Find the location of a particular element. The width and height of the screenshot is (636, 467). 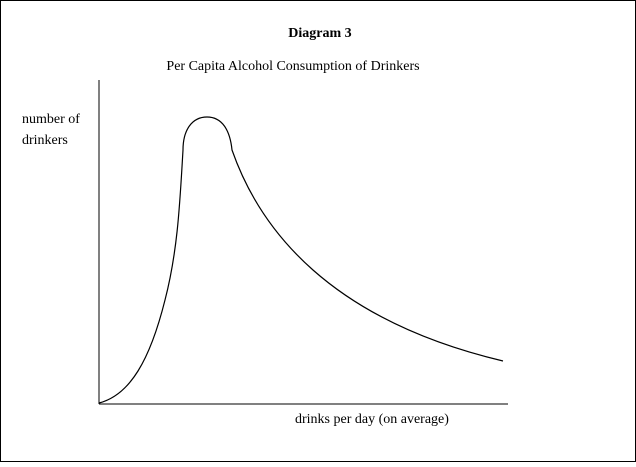

y-axis-label: drinkers is located at coordinates (45, 140).